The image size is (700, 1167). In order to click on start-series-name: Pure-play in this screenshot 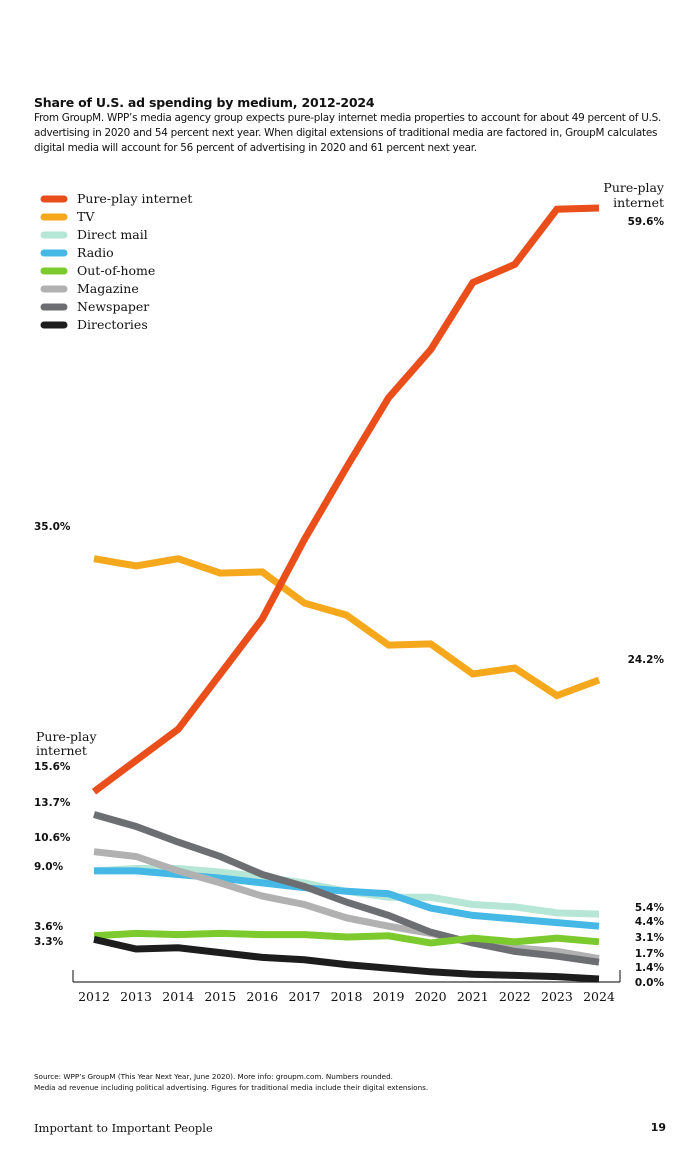, I will do `click(67, 736)`.